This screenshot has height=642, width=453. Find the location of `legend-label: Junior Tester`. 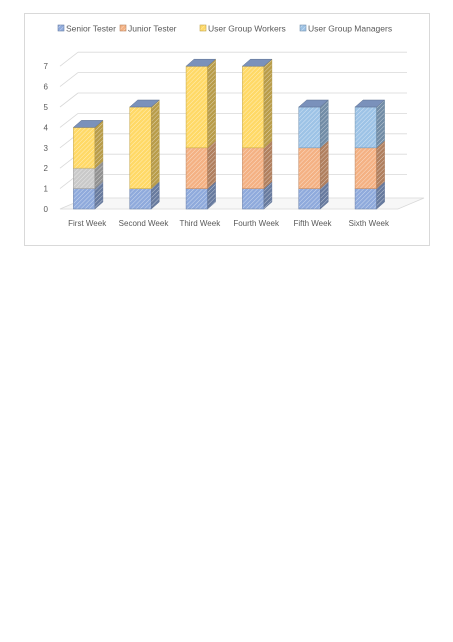

legend-label: Junior Tester is located at coordinates (152, 29).